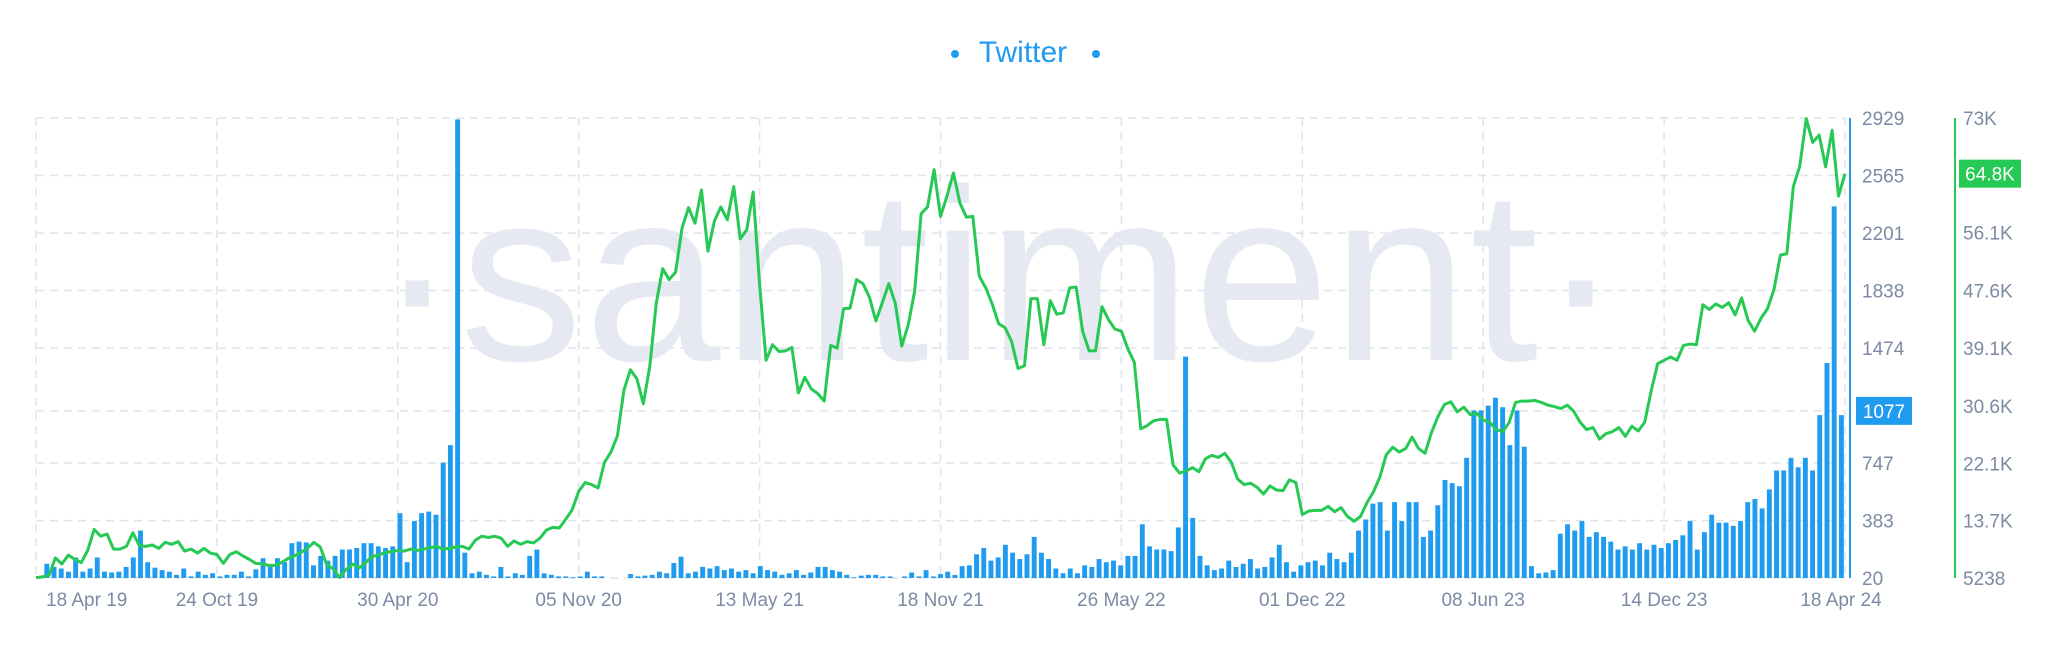  What do you see at coordinates (1841, 600) in the screenshot?
I see `x-axis-tick-label: 18 Apr 24` at bounding box center [1841, 600].